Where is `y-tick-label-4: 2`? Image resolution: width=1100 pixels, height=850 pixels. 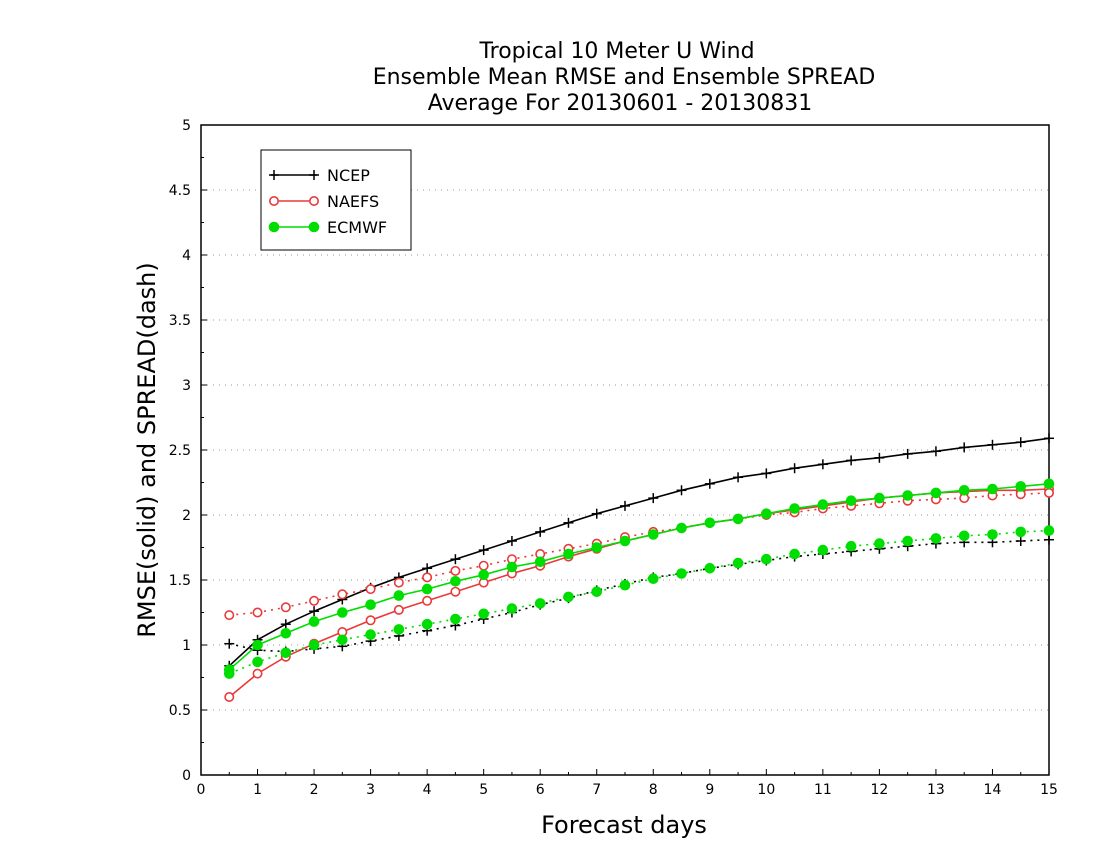 y-tick-label-4: 2 is located at coordinates (186, 516).